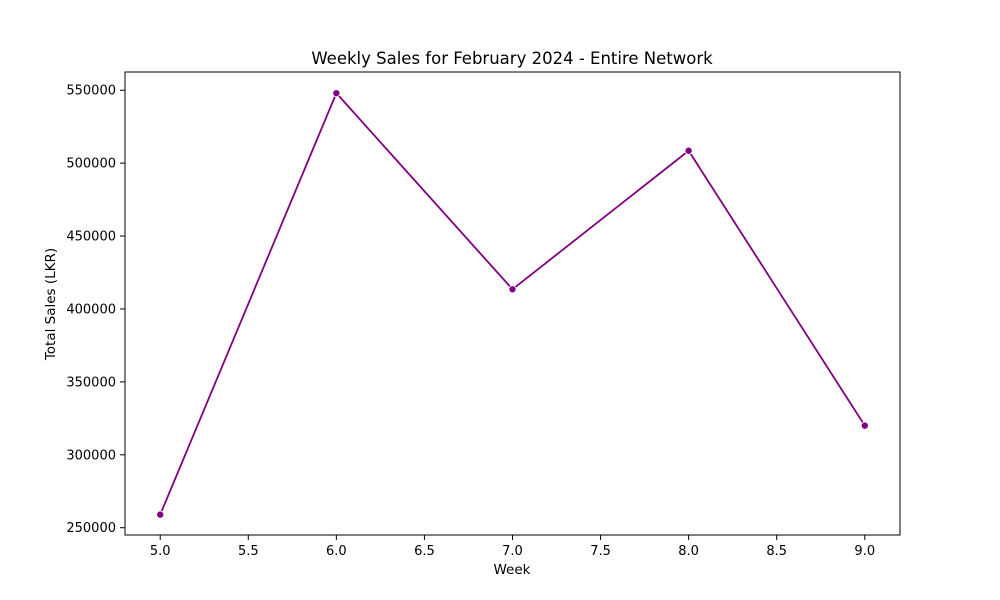  Describe the element at coordinates (91, 455) in the screenshot. I see `y-tick-label: 300000` at that location.